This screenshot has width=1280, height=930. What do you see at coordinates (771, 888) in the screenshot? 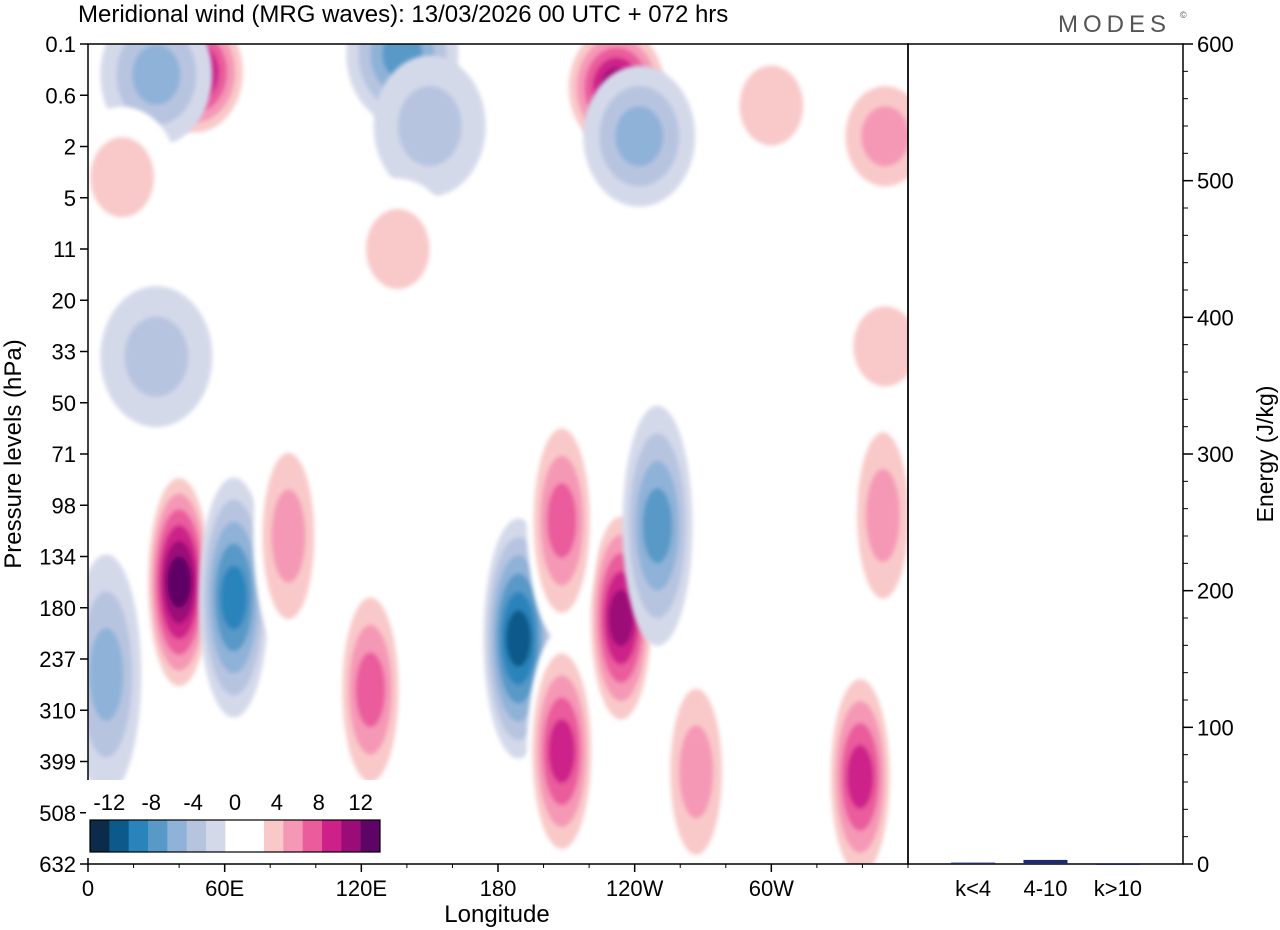
I see `x-tick-label: 60W` at bounding box center [771, 888].